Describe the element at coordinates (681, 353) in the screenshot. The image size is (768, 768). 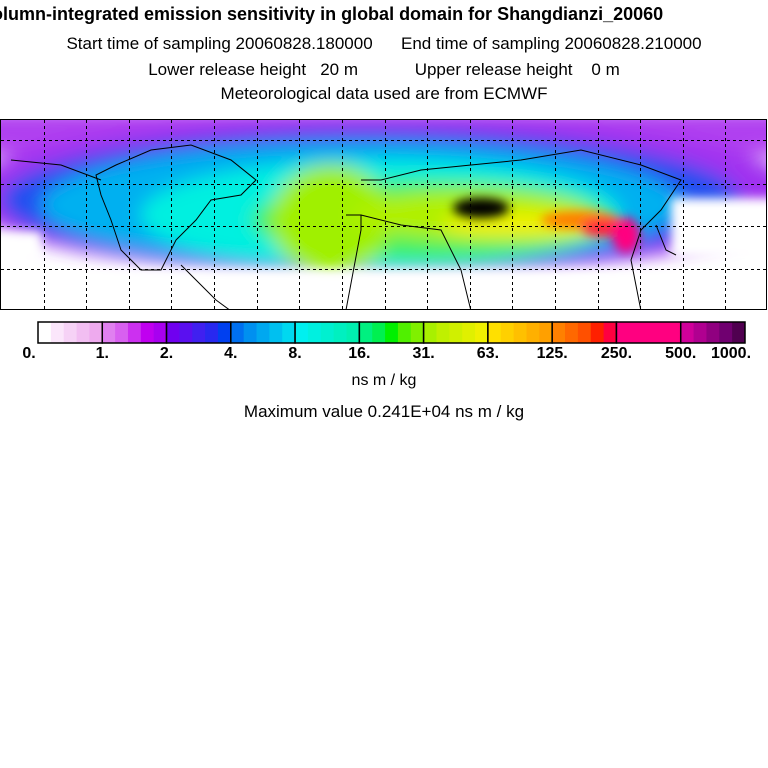
I see `colorbar-tick-label: 500.` at that location.